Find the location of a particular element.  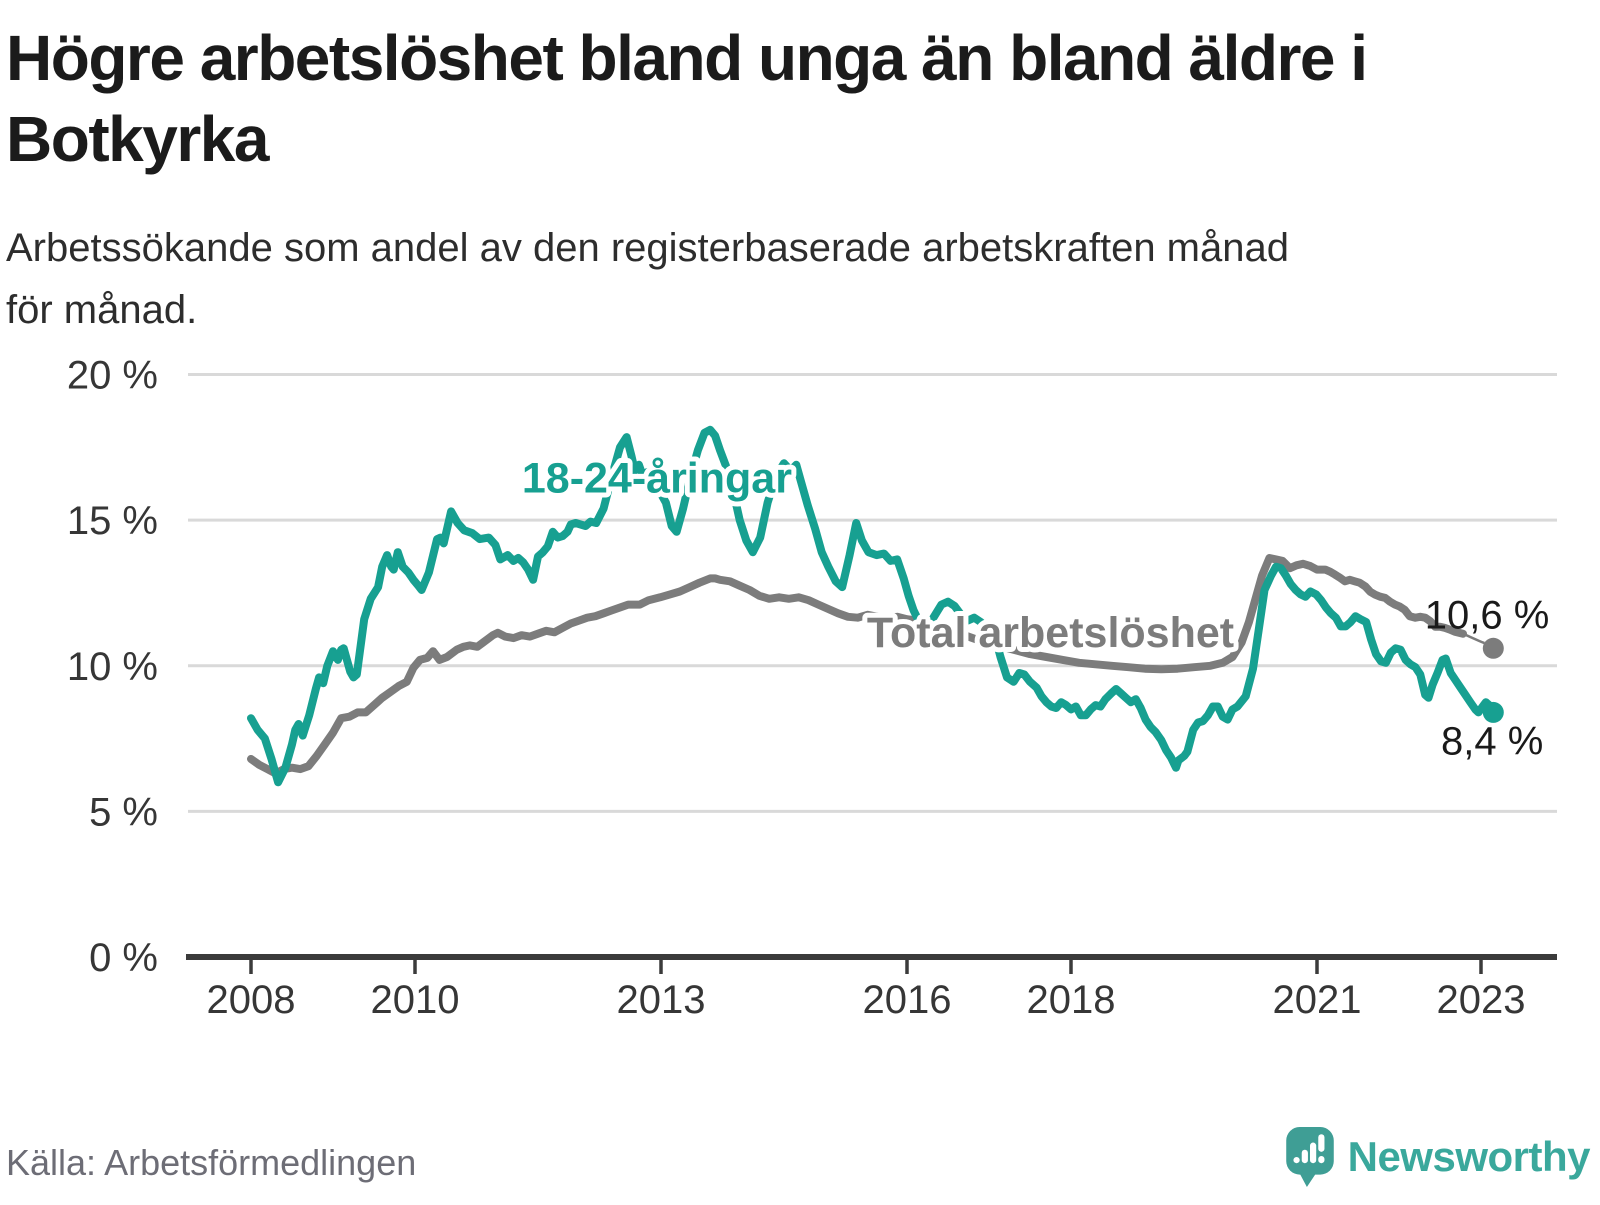

x-tick-label-2018: 2018 is located at coordinates (1071, 1000).